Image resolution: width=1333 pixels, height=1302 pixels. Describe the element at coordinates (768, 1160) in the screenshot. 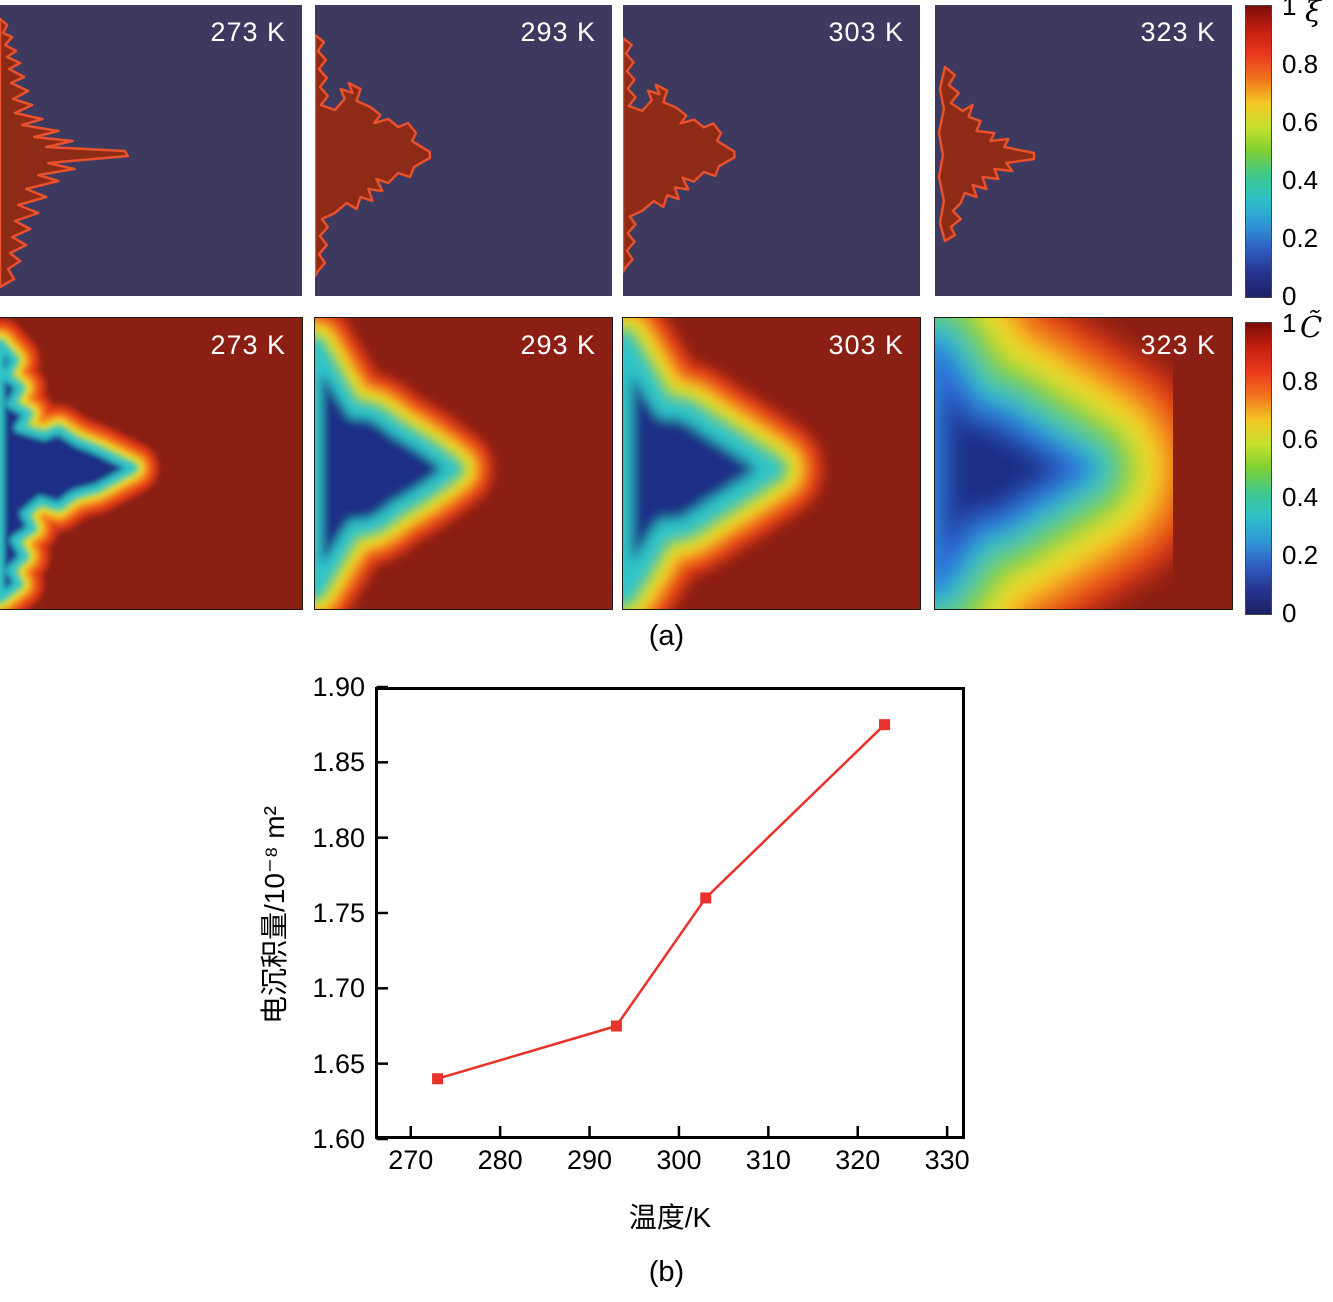

I see `x-tick-label: 310` at that location.